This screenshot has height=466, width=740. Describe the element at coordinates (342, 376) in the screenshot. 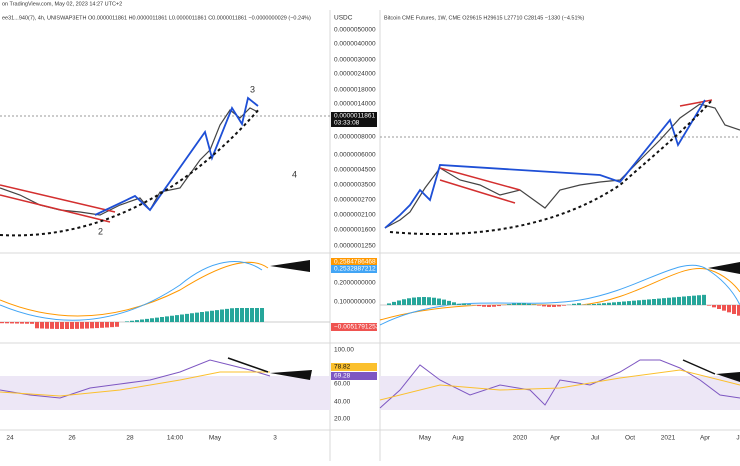

I see `badge-label: 69.28` at that location.